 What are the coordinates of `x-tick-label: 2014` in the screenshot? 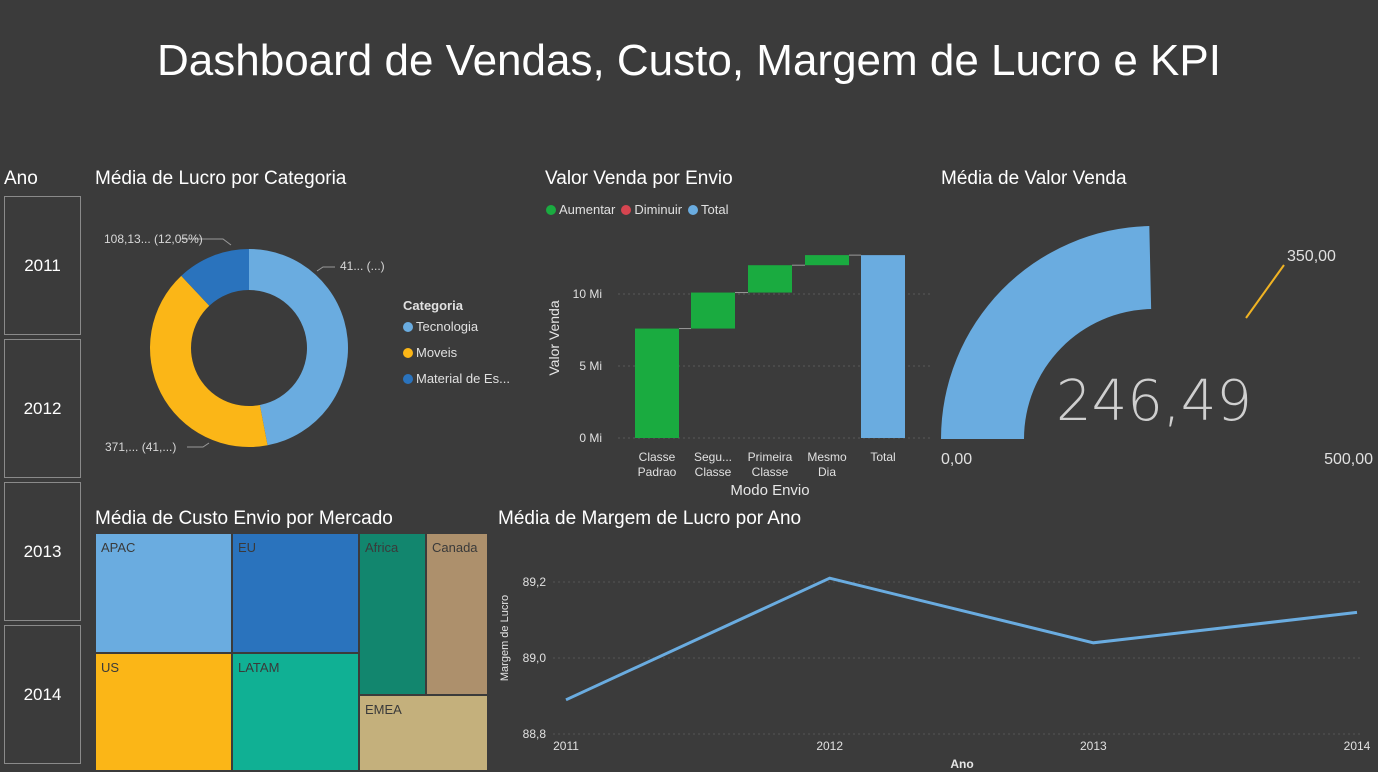 It's located at (1357, 746).